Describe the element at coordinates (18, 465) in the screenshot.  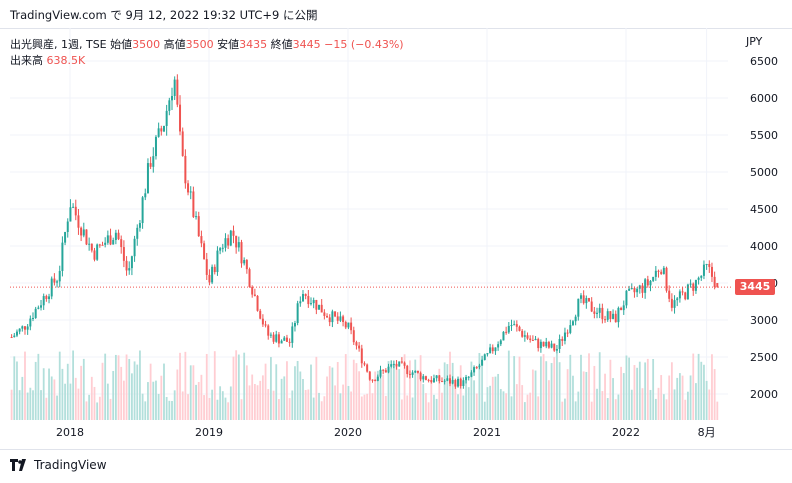
I see `tradingview-logo-icon` at that location.